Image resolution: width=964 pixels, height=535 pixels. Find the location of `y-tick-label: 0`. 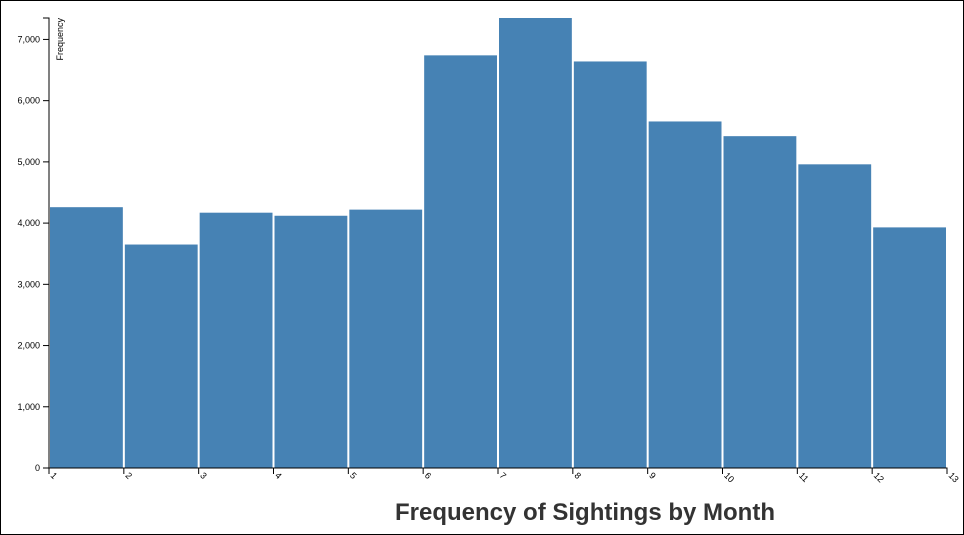

y-tick-label: 0 is located at coordinates (37, 468).